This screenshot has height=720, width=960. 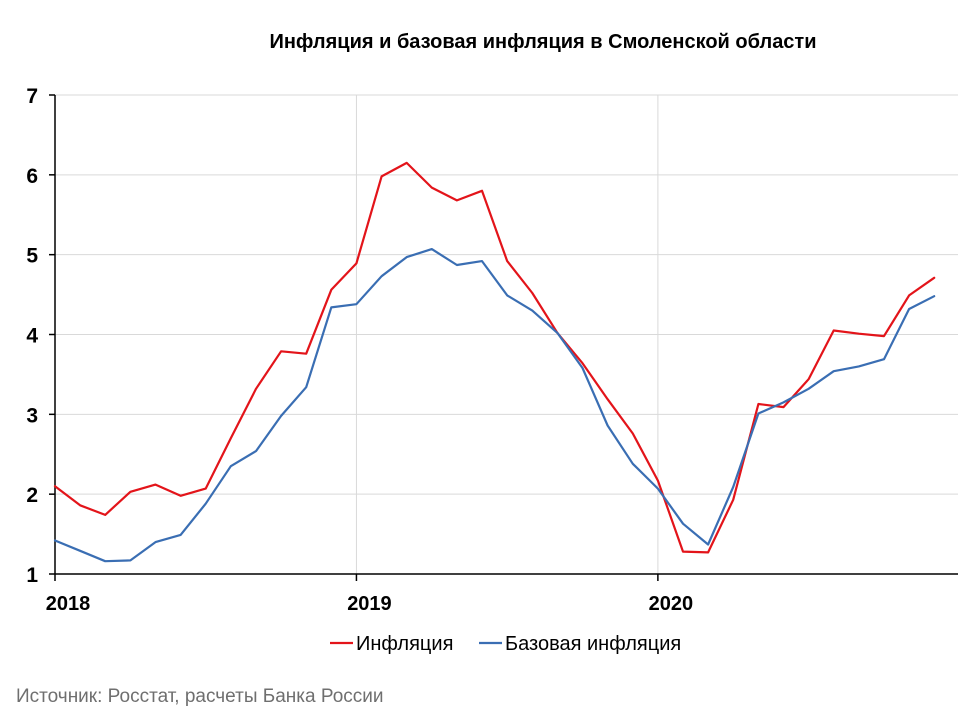 I want to click on y-axis-ticks: 1 2 3 4 5 6 7, so click(x=32, y=336).